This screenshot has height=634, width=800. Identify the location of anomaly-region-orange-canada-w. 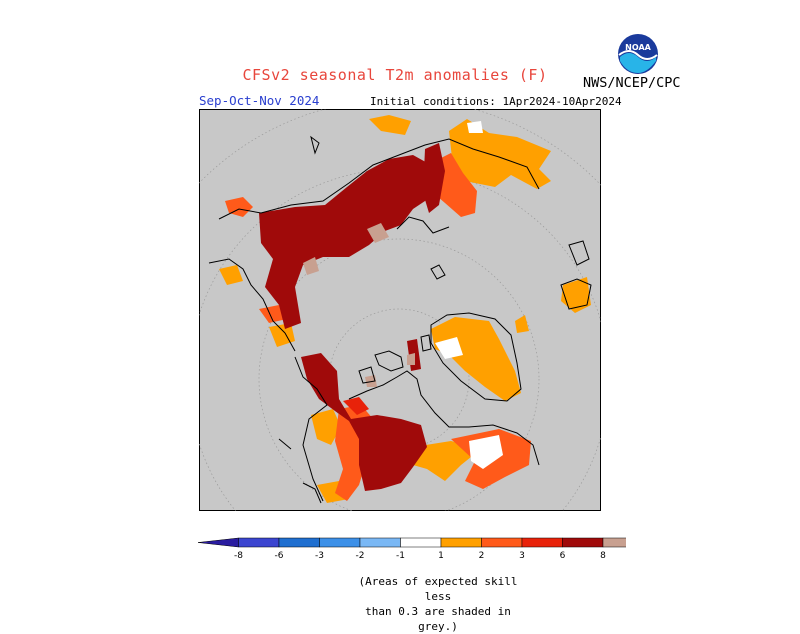
(326, 427).